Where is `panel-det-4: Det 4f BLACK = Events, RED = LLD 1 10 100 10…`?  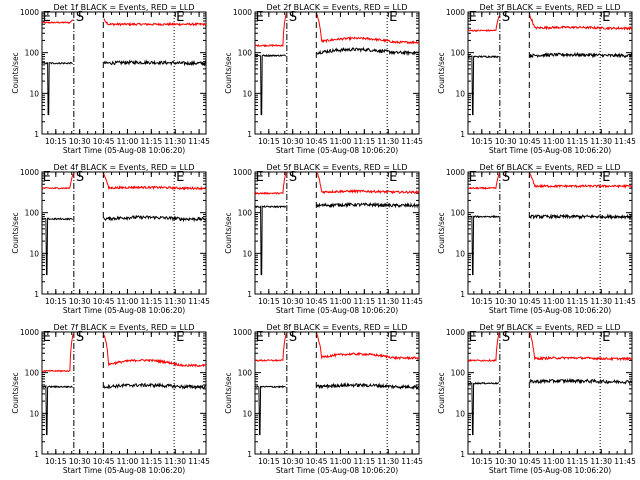
panel-det-4: Det 4f BLACK = Events, RED = LLD 1 10 100 10… is located at coordinates (110, 239).